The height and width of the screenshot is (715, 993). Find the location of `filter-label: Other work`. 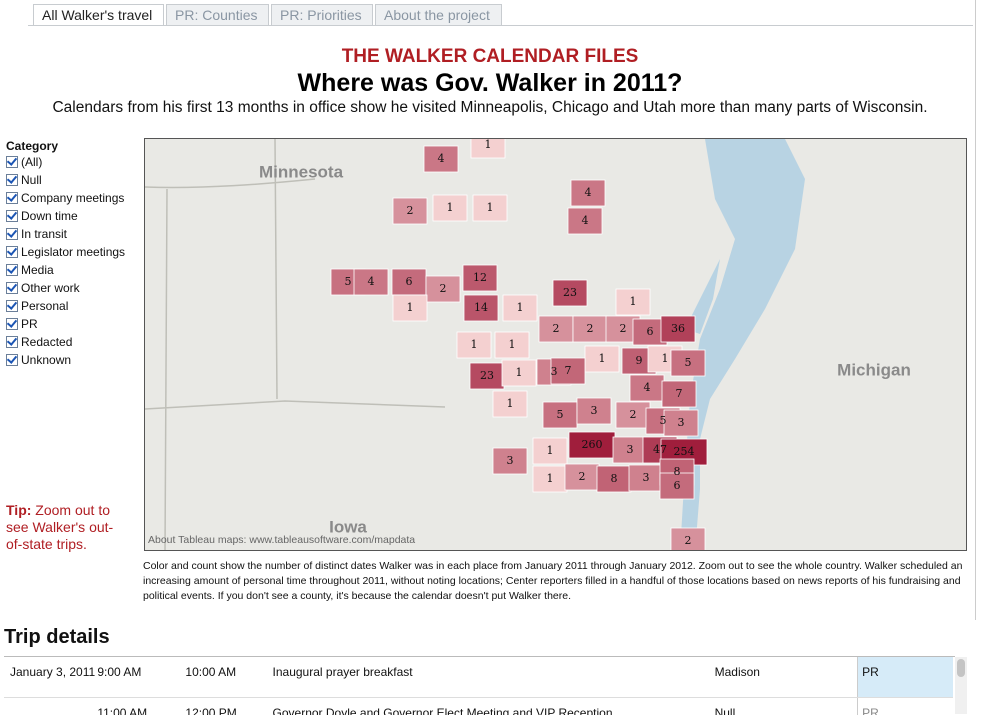

filter-label: Other work is located at coordinates (50, 288).